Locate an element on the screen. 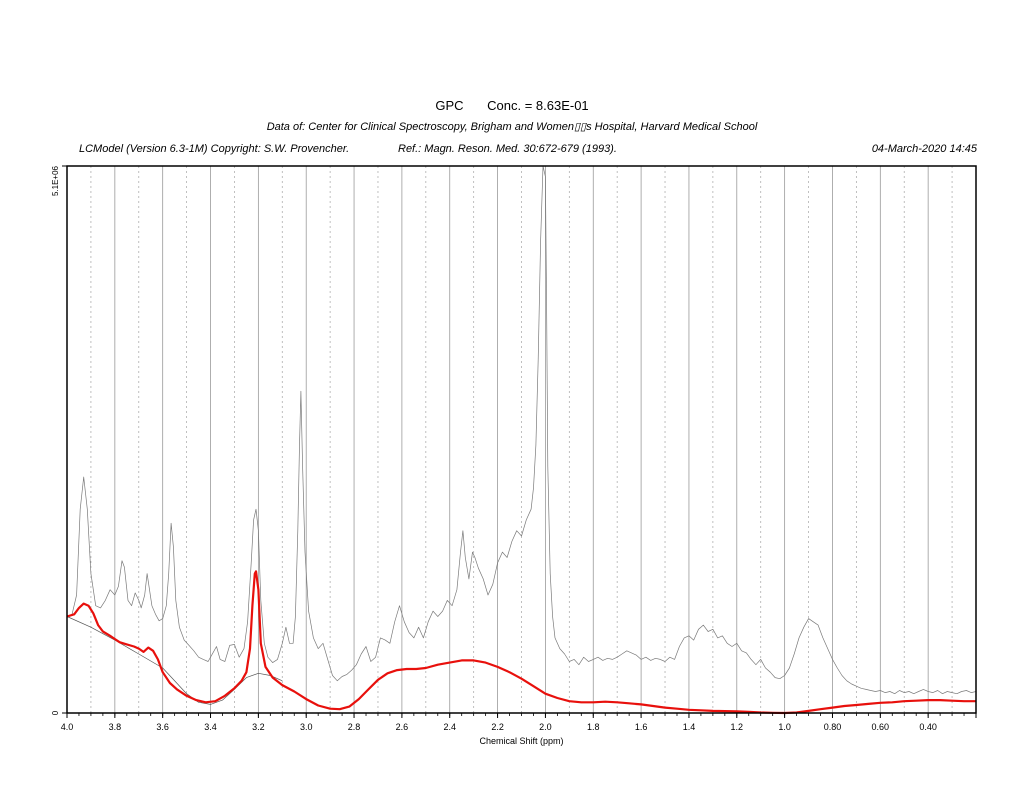  x-tick-label: 3.4 is located at coordinates (210, 727).